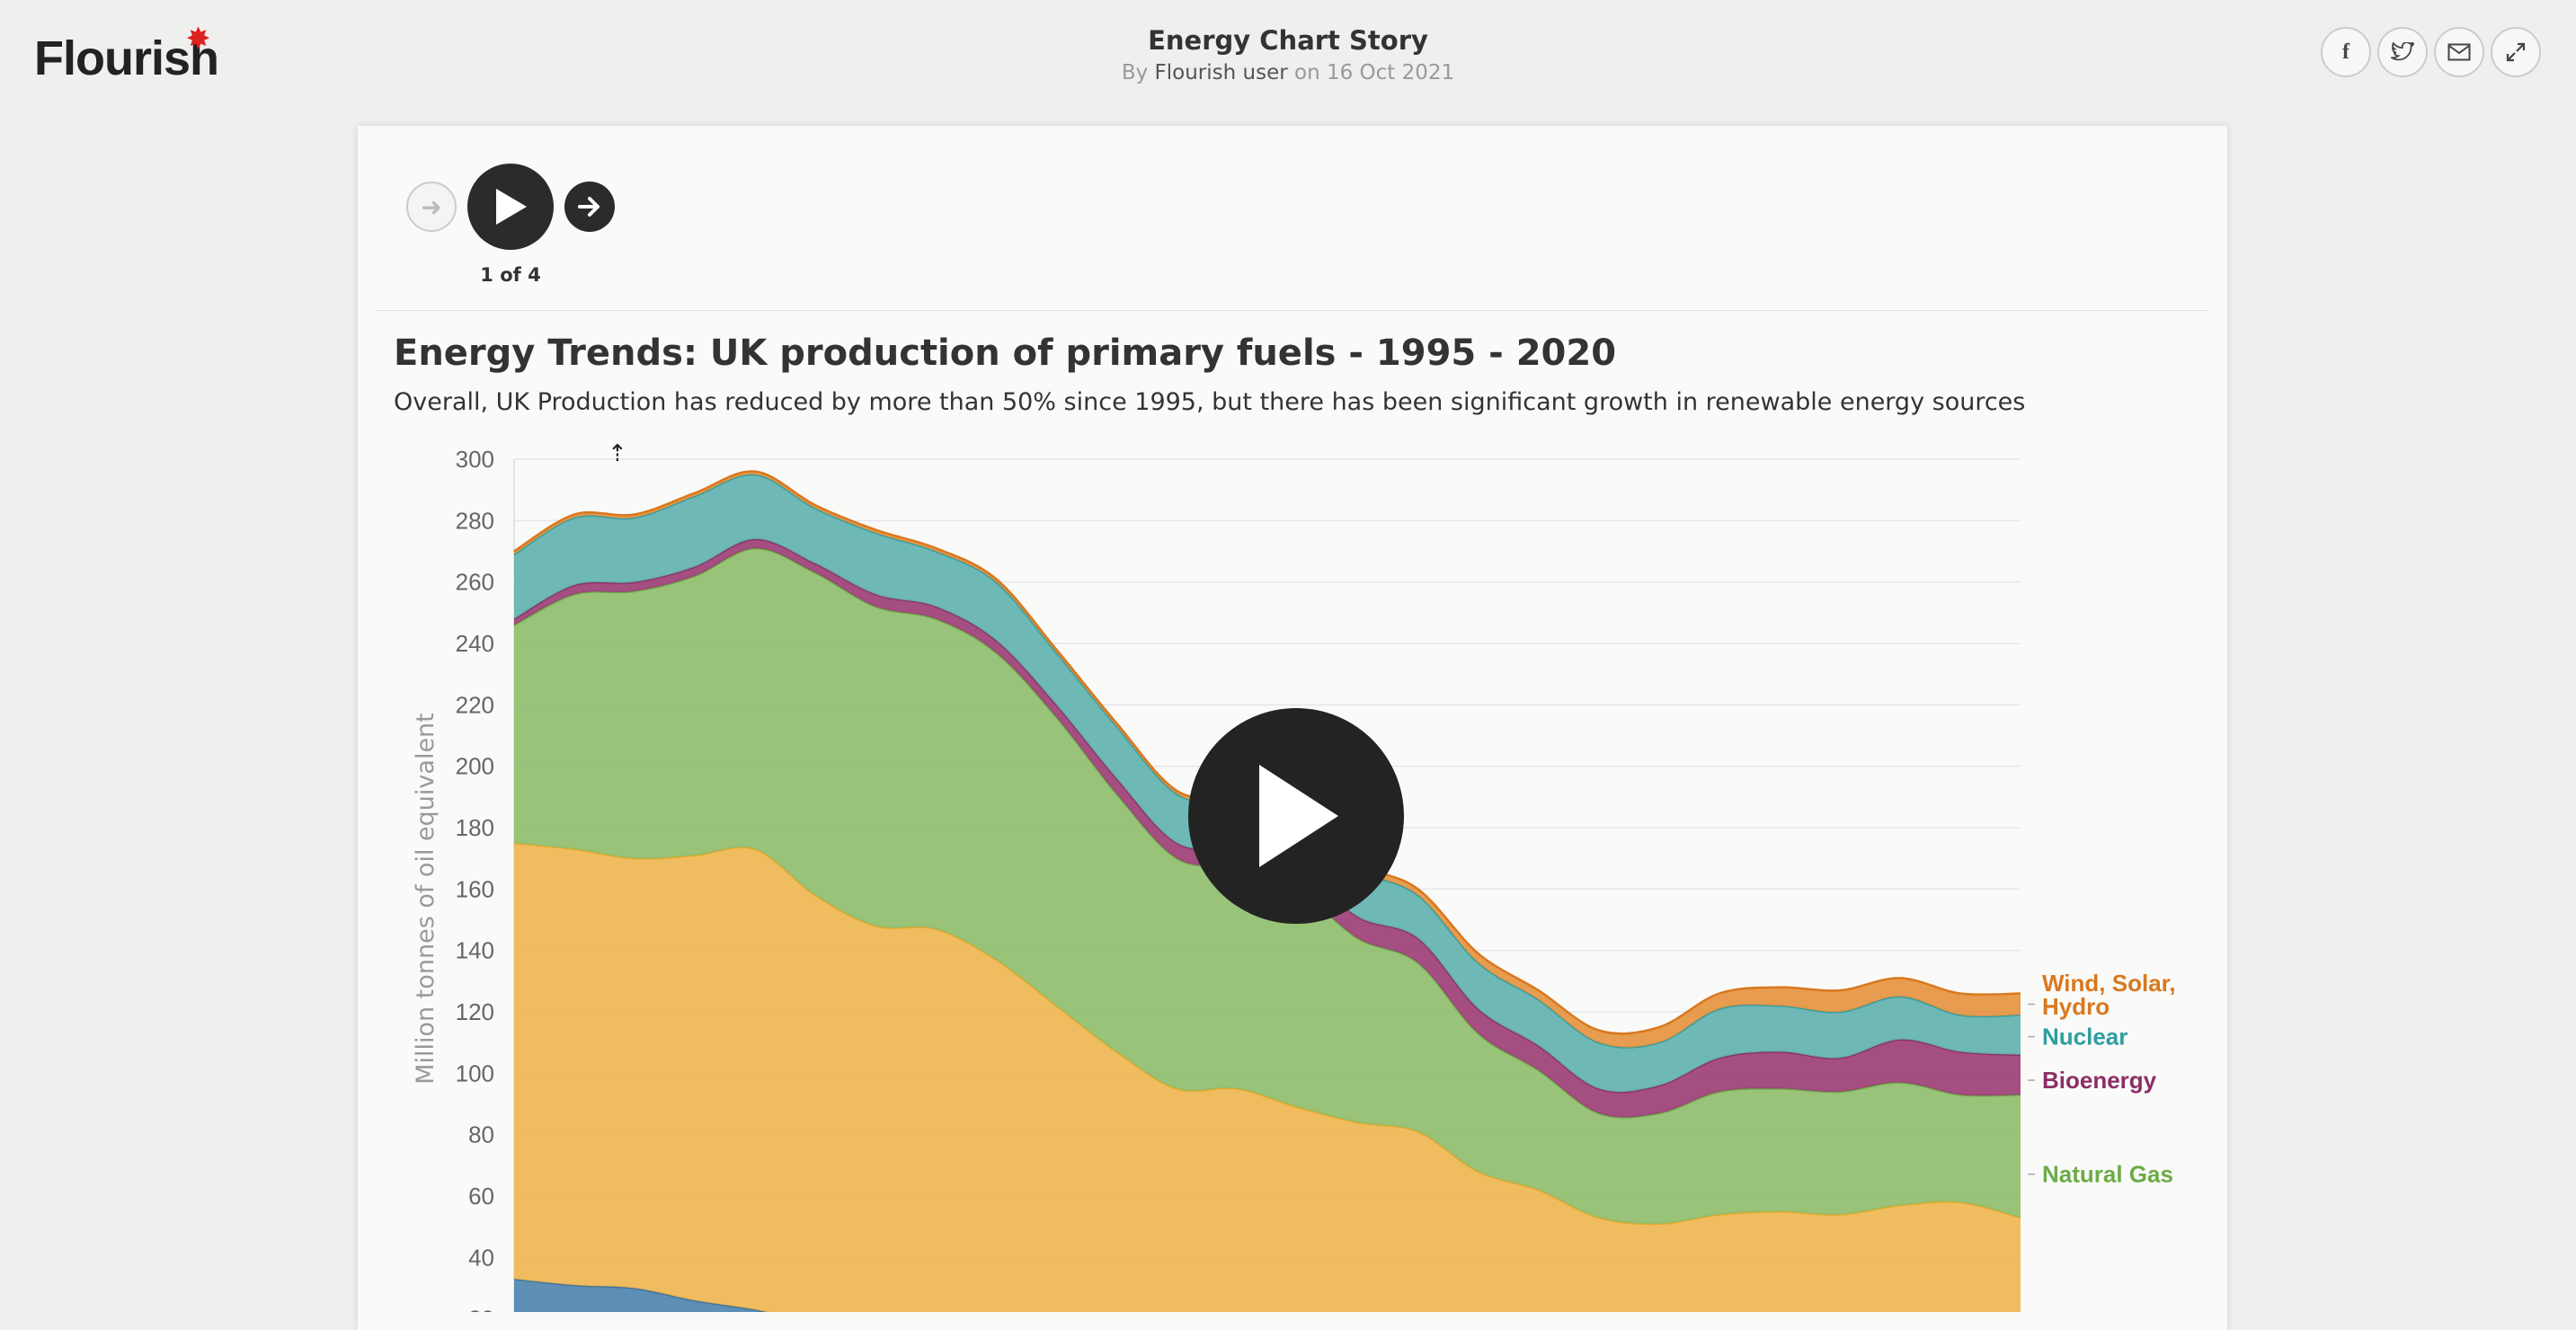 The image size is (2576, 1330). Describe the element at coordinates (475, 950) in the screenshot. I see `y-tick-label: 140` at that location.